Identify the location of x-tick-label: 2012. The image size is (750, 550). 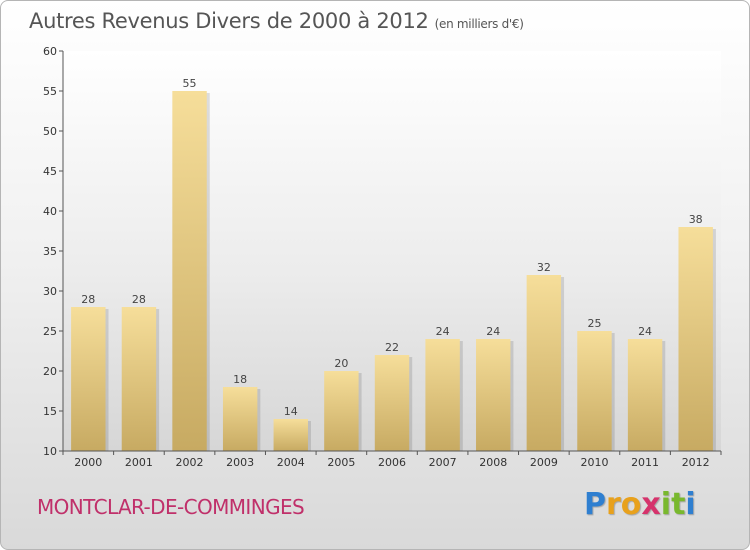
(696, 462).